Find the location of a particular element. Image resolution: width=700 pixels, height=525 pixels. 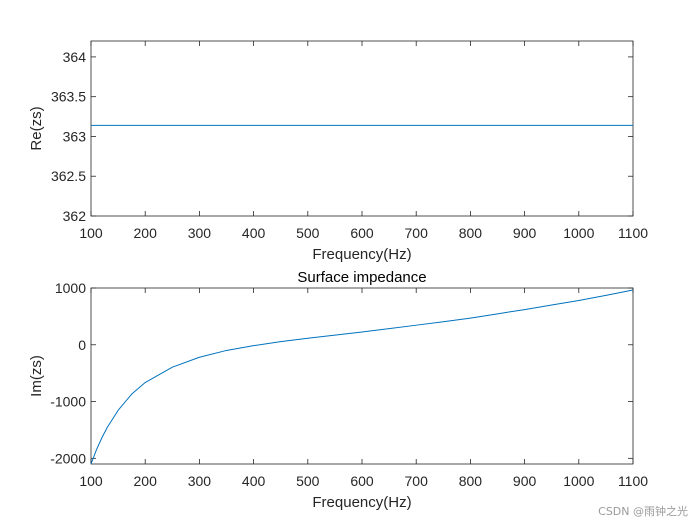

y-tick-label: 362.5 is located at coordinates (68, 176).